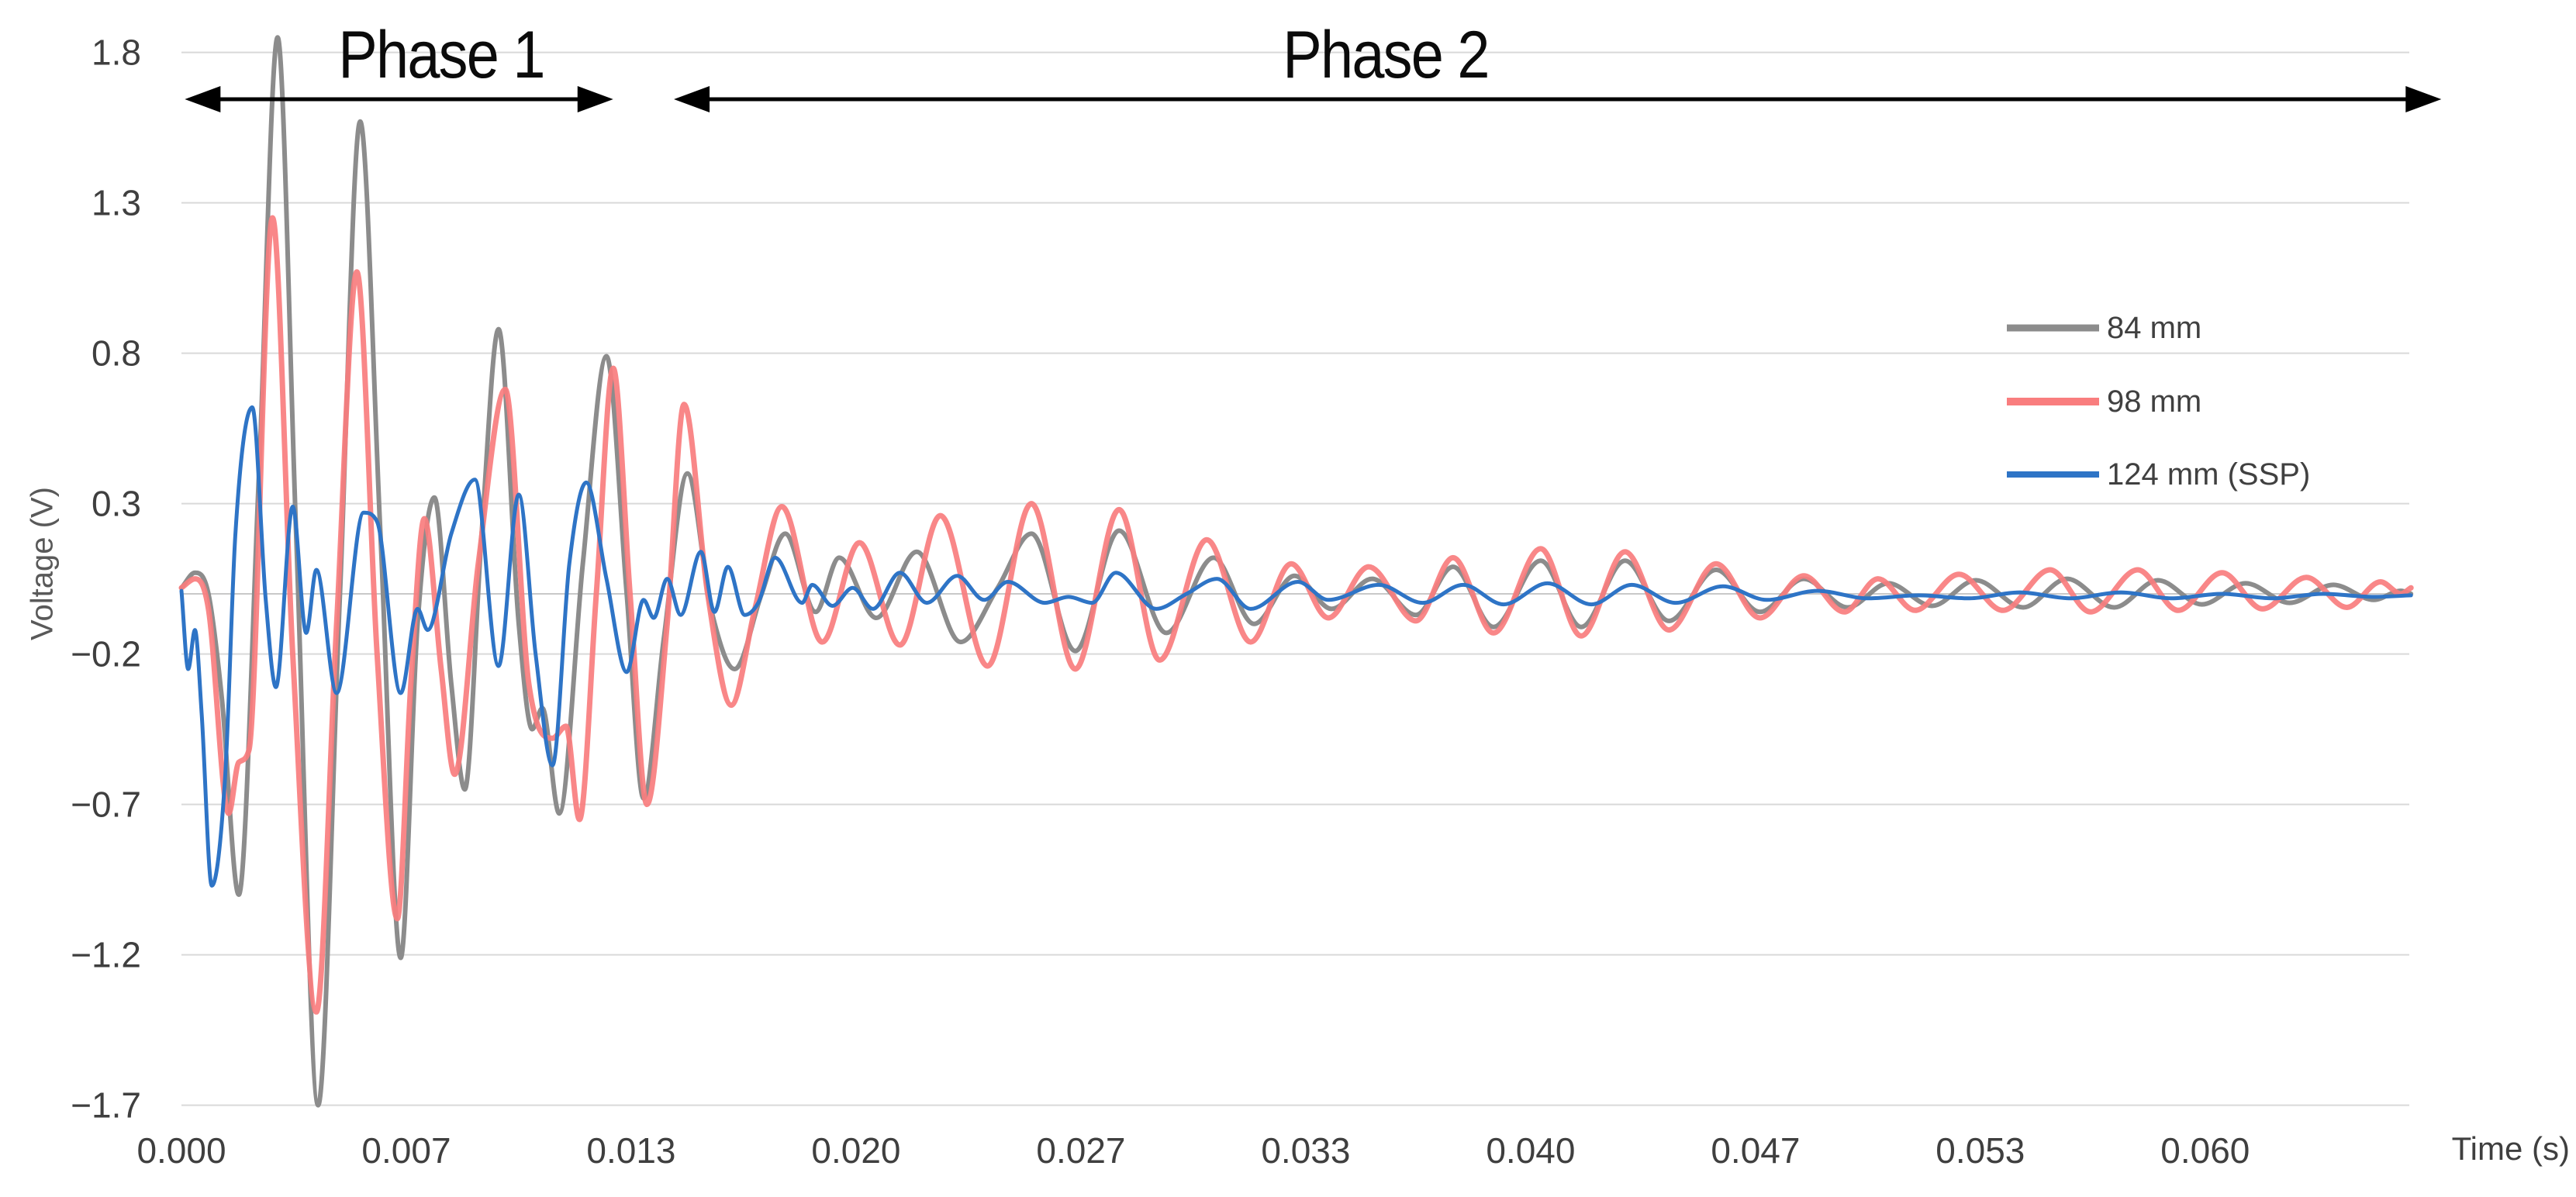 The width and height of the screenshot is (2576, 1197). Describe the element at coordinates (1756, 1150) in the screenshot. I see `x-tick-label: 0.047` at that location.